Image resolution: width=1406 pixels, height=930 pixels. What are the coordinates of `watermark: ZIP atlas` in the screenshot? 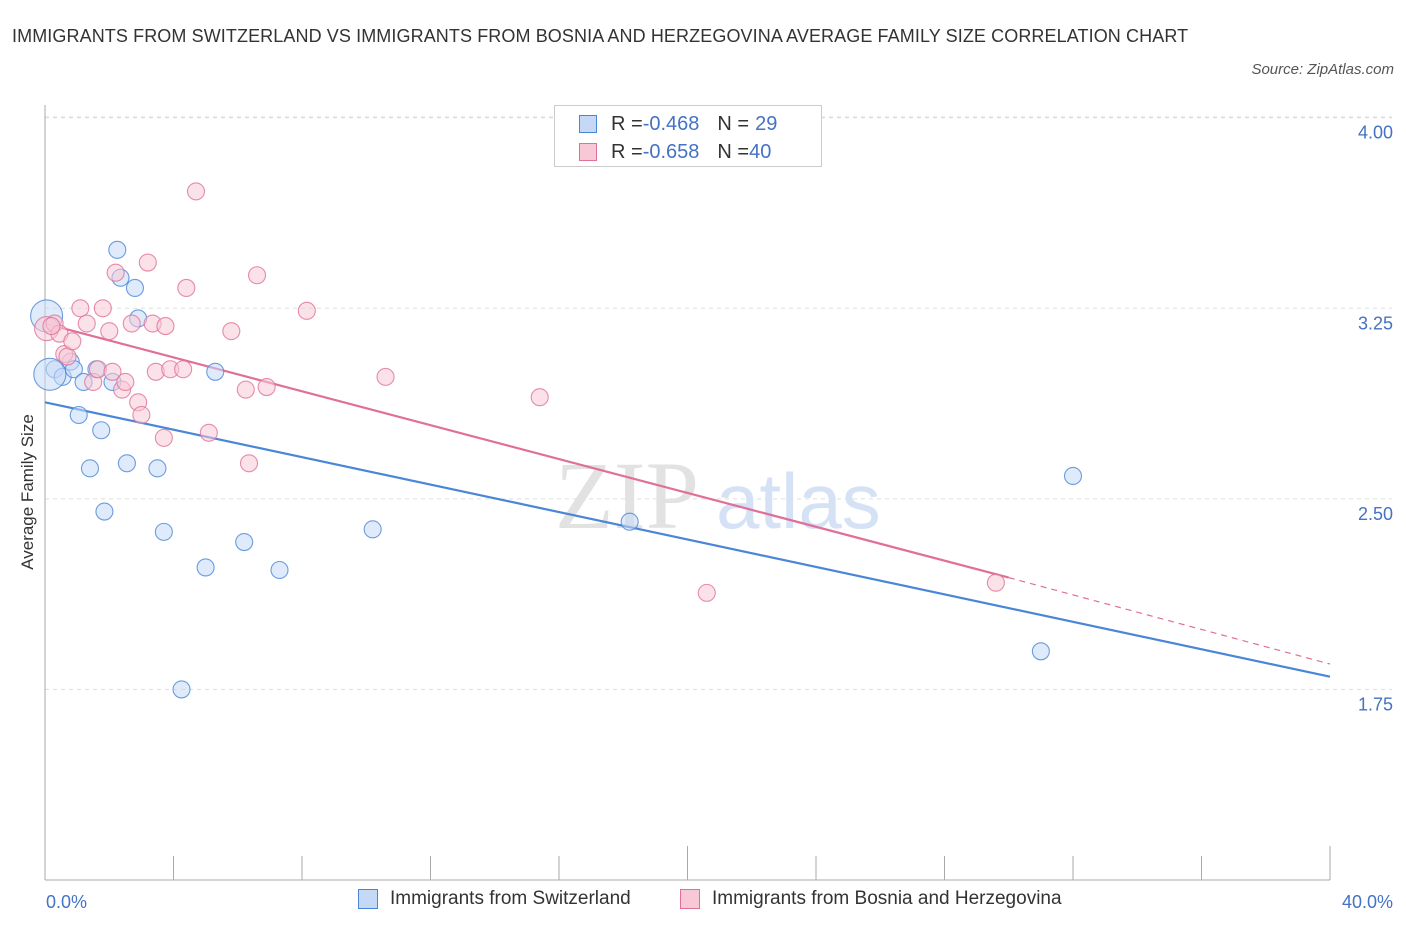 It's located at (718, 495).